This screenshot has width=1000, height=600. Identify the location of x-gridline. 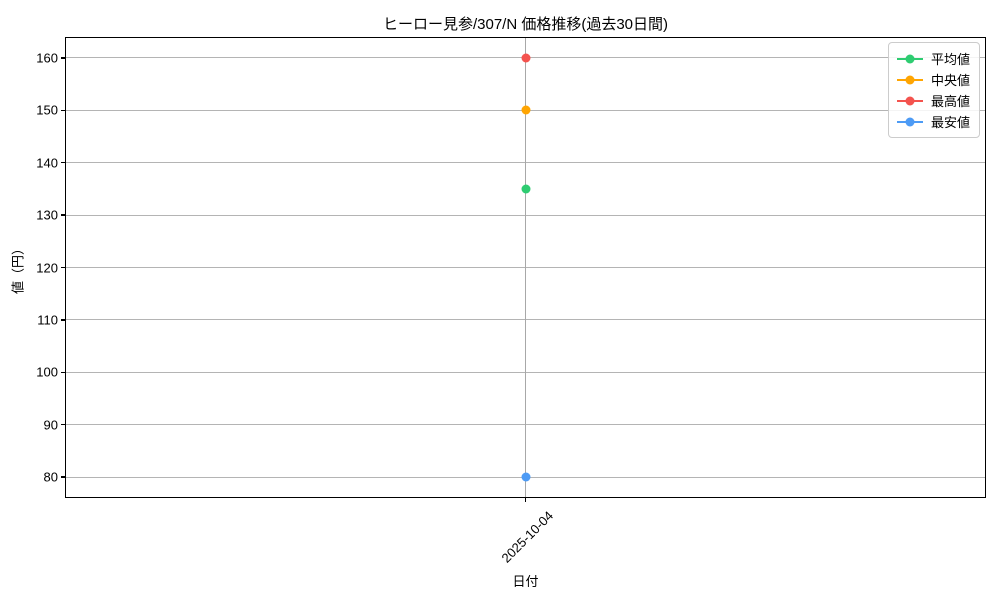
(525, 267).